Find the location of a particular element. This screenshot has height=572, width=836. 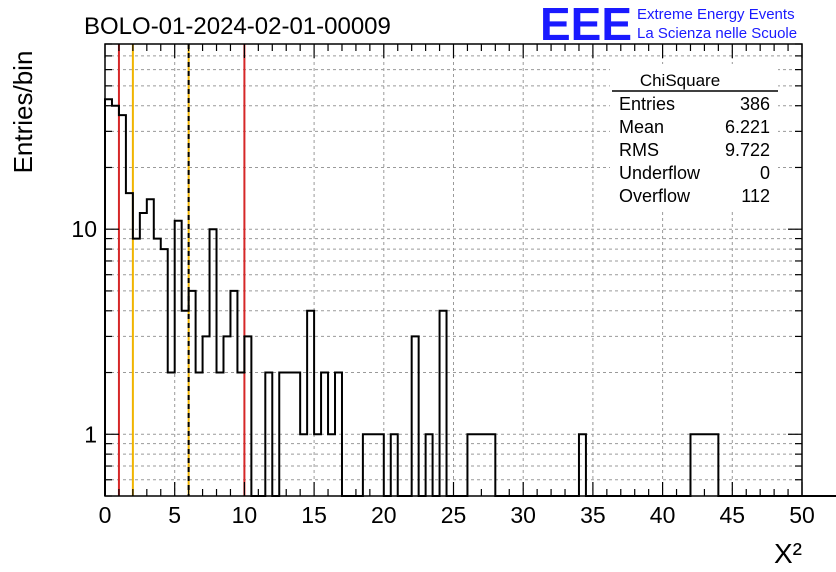

logo-mark: EEE is located at coordinates (586, 25).